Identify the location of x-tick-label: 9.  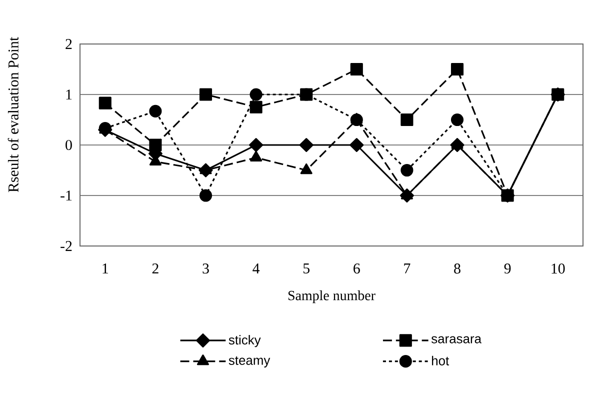
(507, 269).